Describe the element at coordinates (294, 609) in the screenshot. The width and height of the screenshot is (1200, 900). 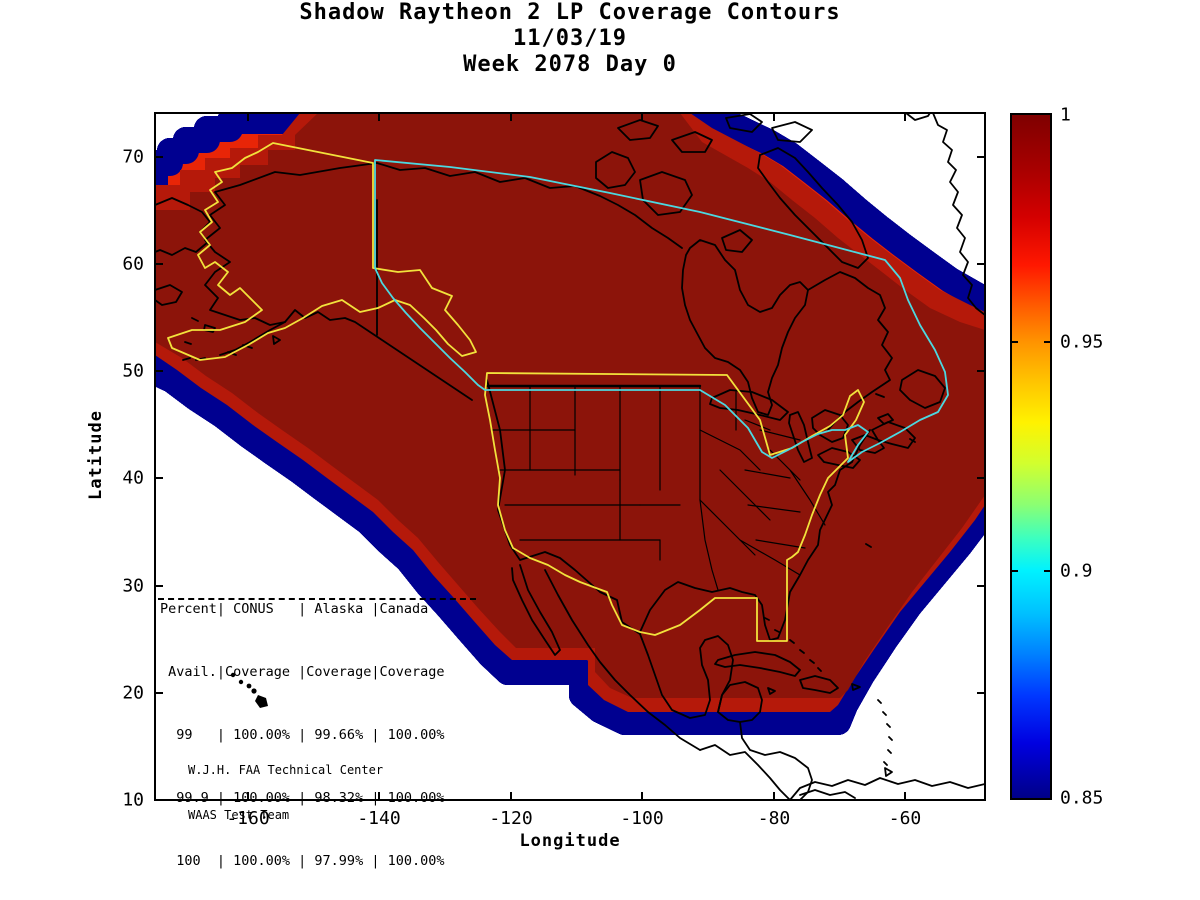
I see `table-header-row1: Percent| CONUS | Alaska |Canada` at that location.